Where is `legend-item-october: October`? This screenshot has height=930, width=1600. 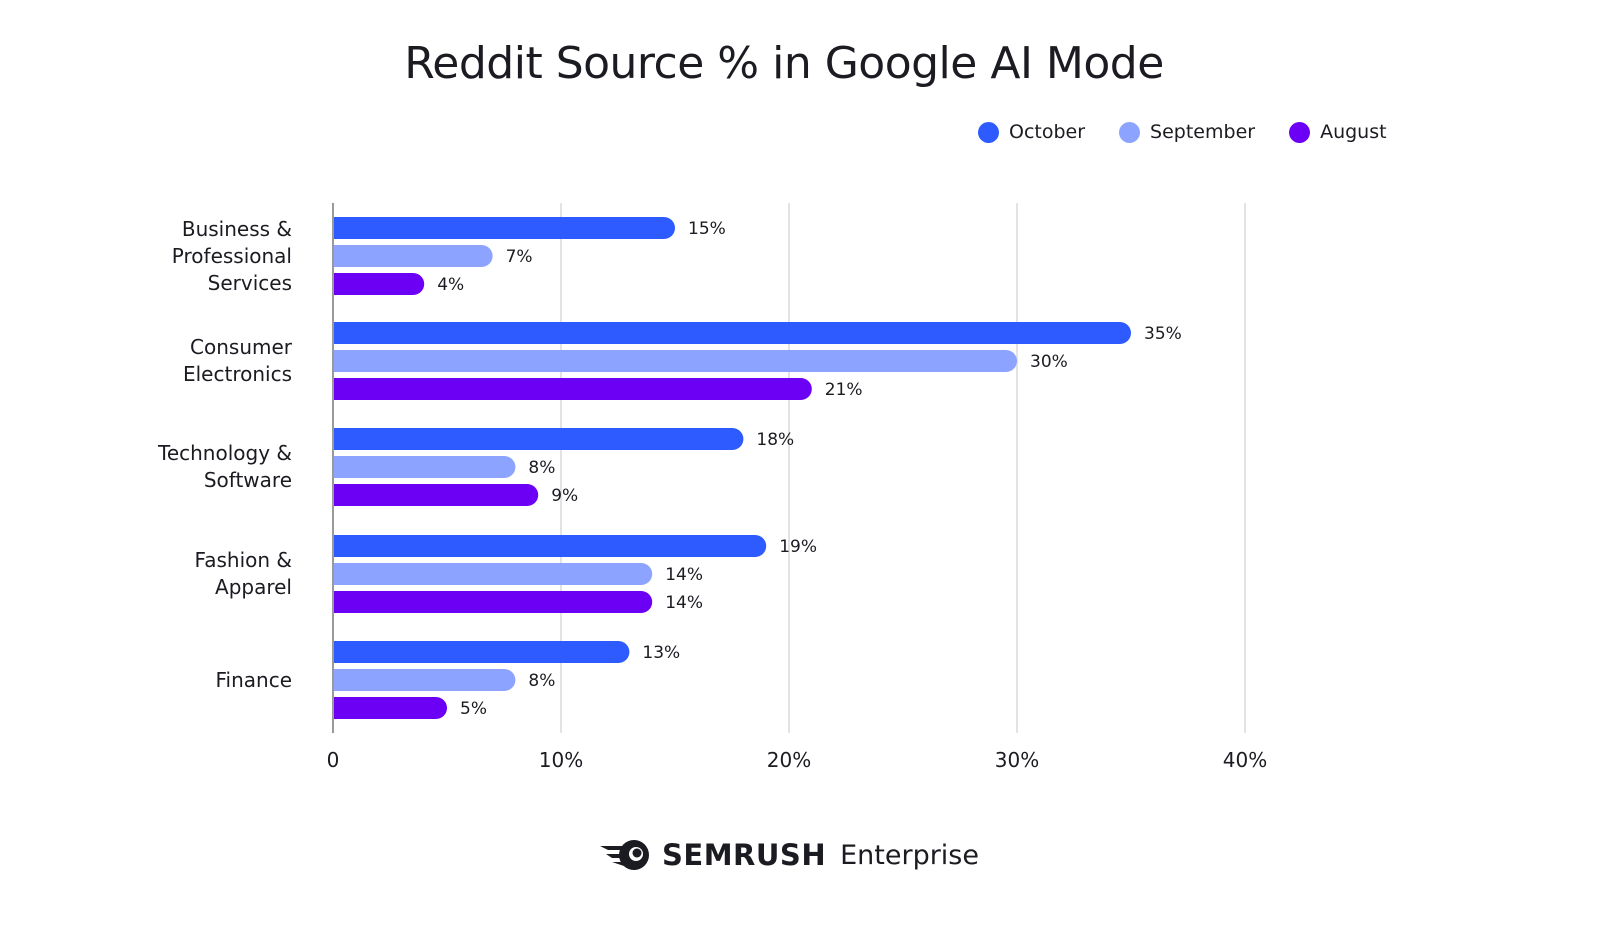 legend-item-october: October is located at coordinates (1031, 132).